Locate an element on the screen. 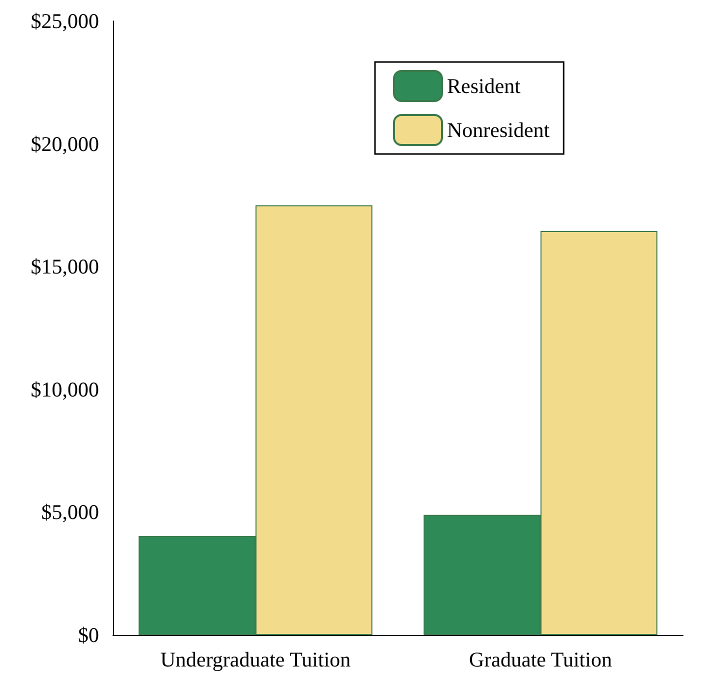 The height and width of the screenshot is (675, 703). legend-label: Nonresident is located at coordinates (498, 130).